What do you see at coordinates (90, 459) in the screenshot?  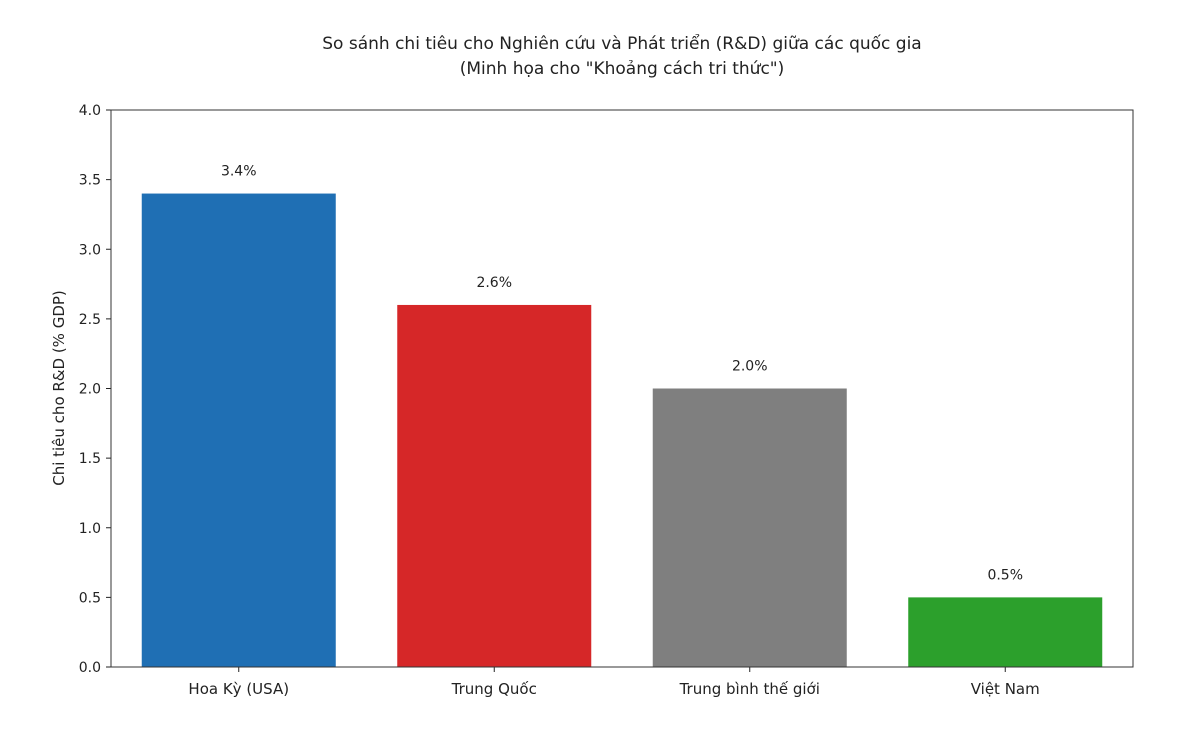 I see `y-tick-label: 1.5` at bounding box center [90, 459].